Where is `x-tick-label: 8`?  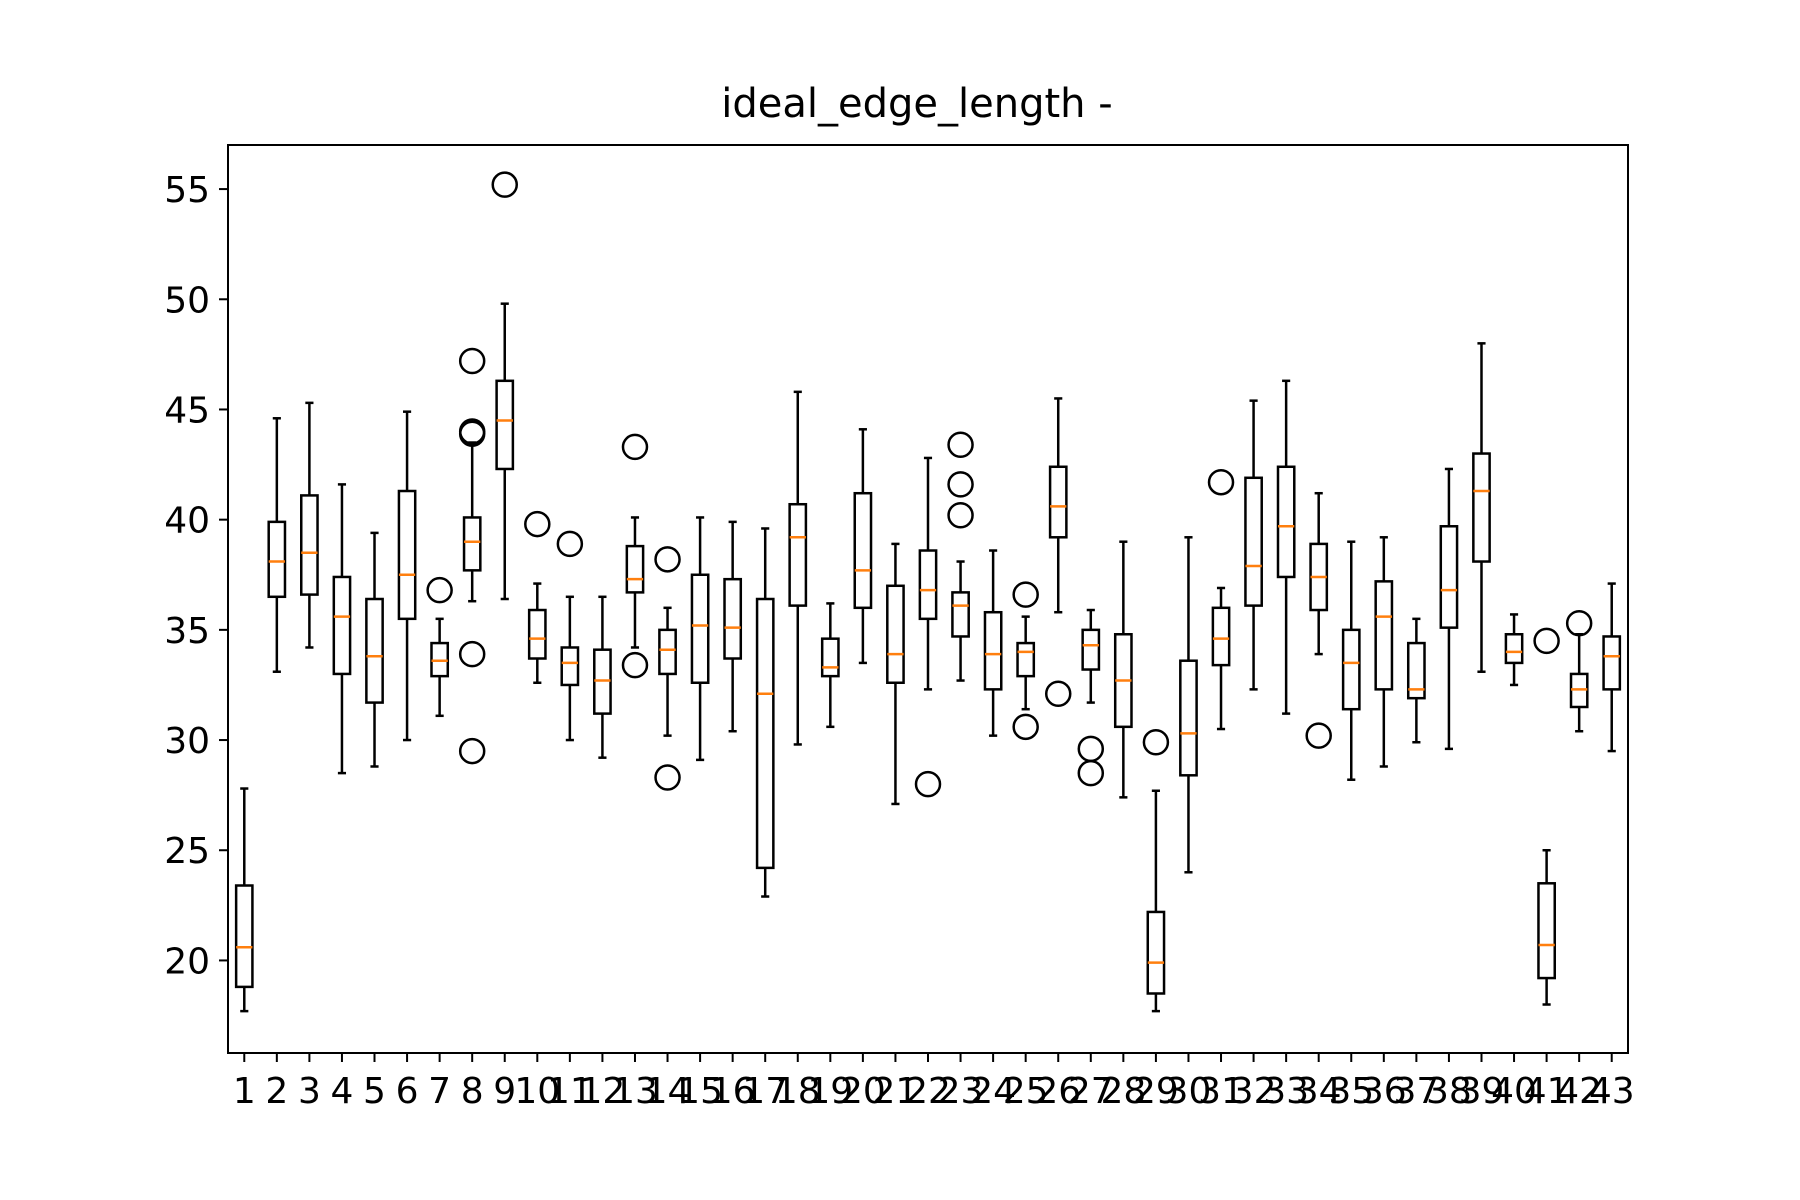 x-tick-label: 8 is located at coordinates (472, 1091).